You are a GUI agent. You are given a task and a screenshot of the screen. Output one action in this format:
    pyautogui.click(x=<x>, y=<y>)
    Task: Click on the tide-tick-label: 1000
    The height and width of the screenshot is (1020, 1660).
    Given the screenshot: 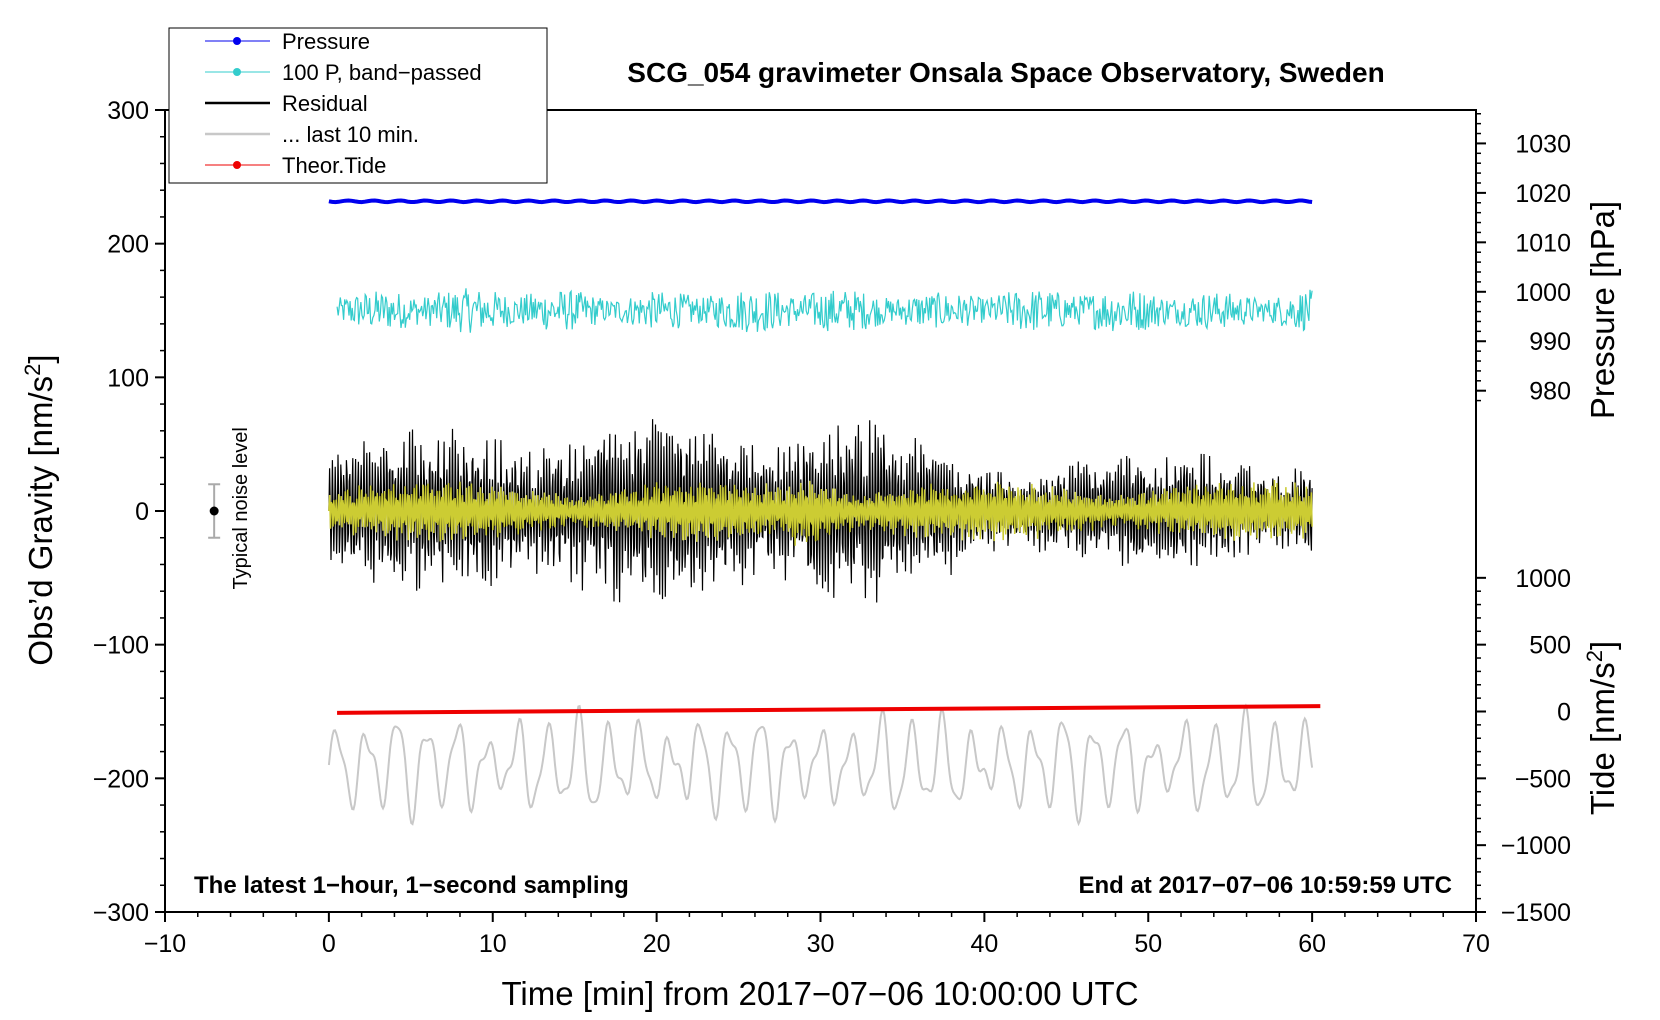 What is the action you would take?
    pyautogui.click(x=1543, y=579)
    